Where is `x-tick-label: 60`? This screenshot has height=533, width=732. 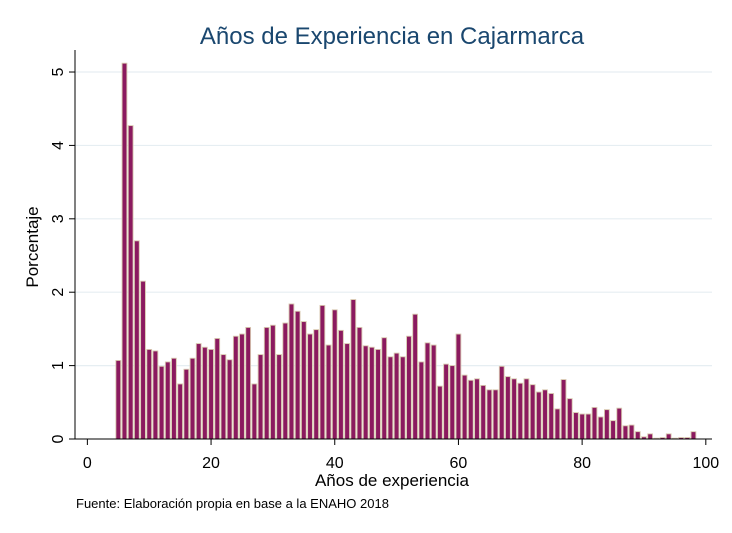 x-tick-label: 60 is located at coordinates (459, 463).